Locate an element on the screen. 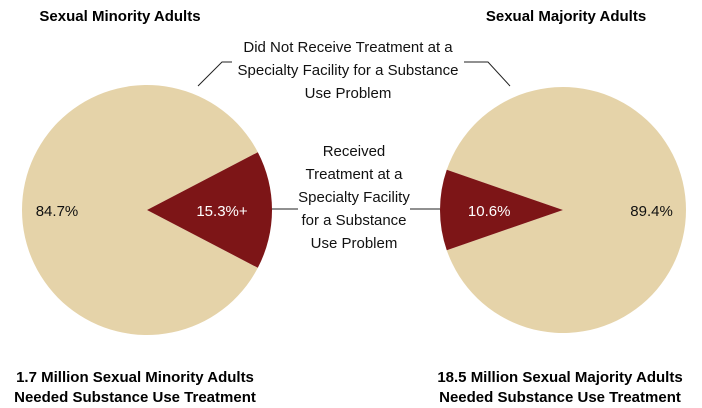 This screenshot has height=408, width=702. value-label: 89.4% is located at coordinates (651, 211).